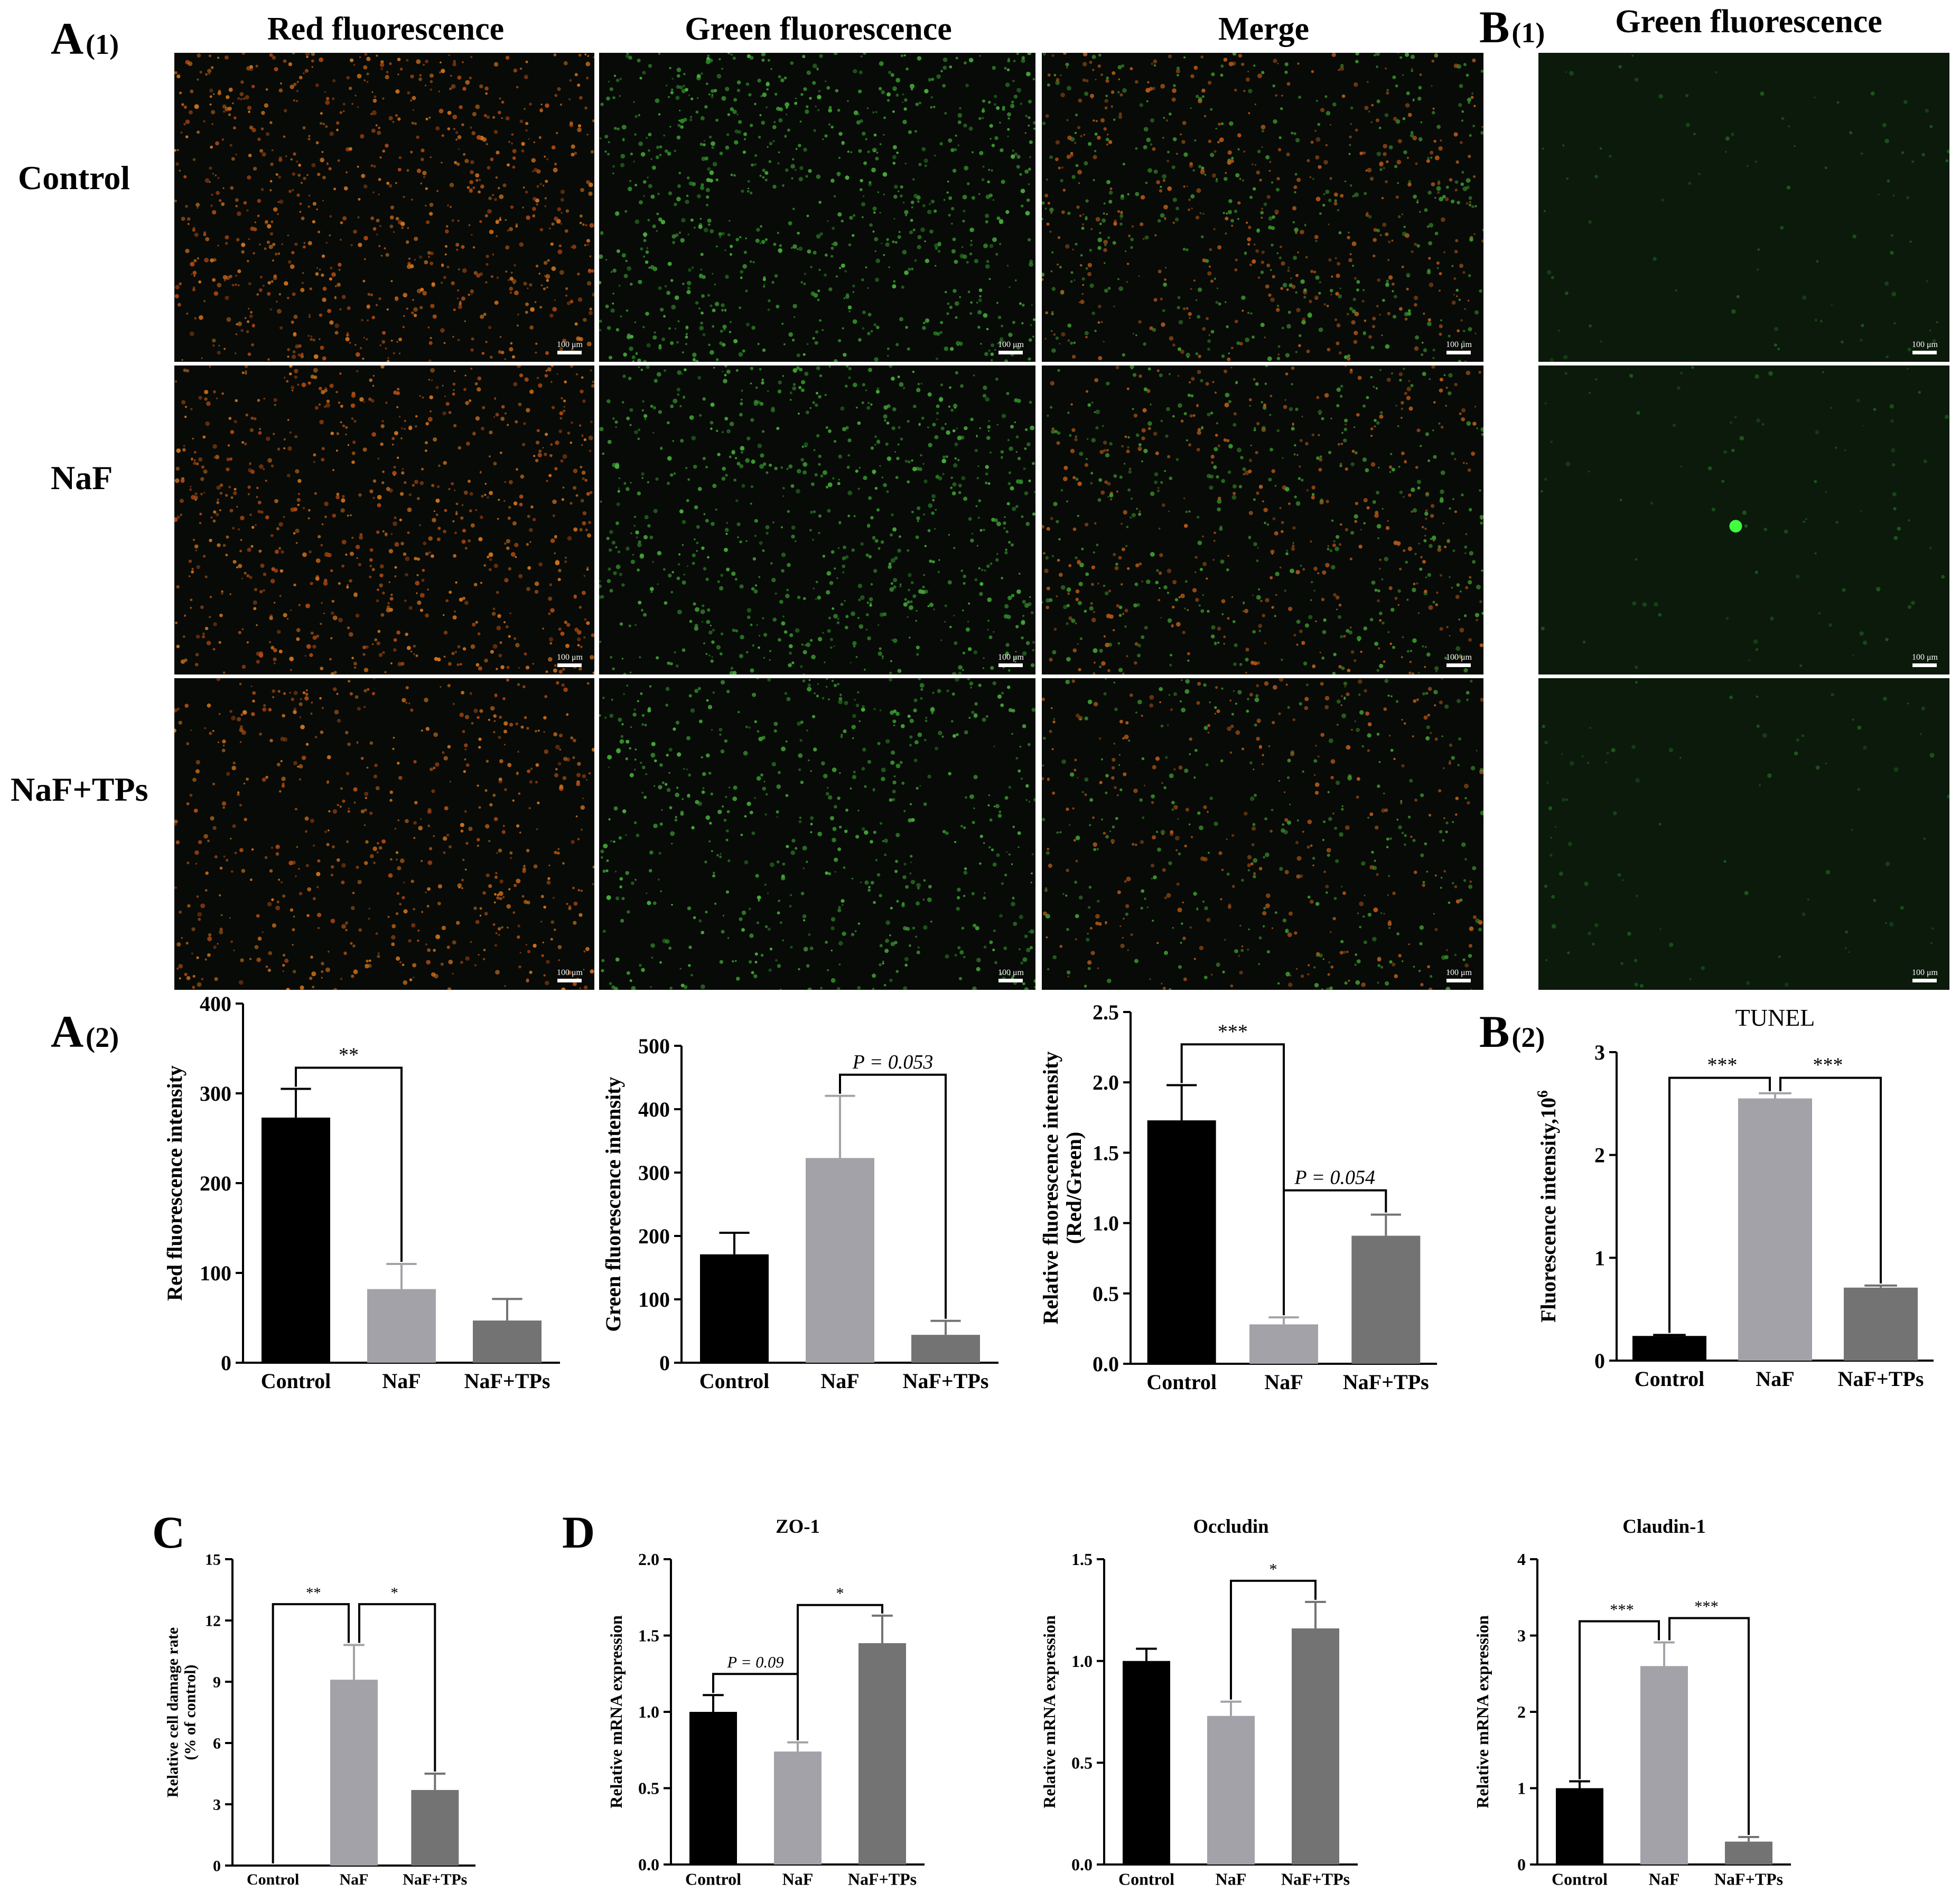  I want to click on row-label-naf: NaF, so click(82, 478).